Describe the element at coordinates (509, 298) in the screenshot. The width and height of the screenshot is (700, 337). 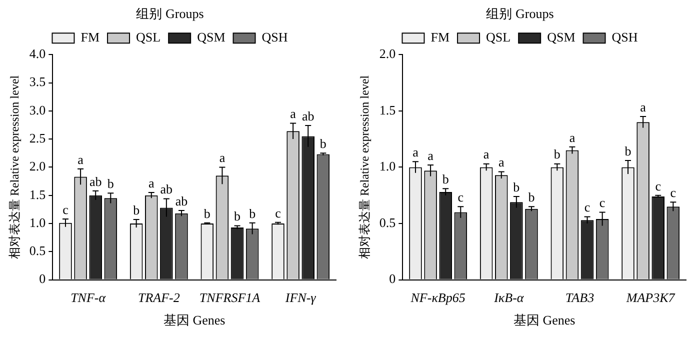
I see `x-tick-label: IκB-α` at that location.